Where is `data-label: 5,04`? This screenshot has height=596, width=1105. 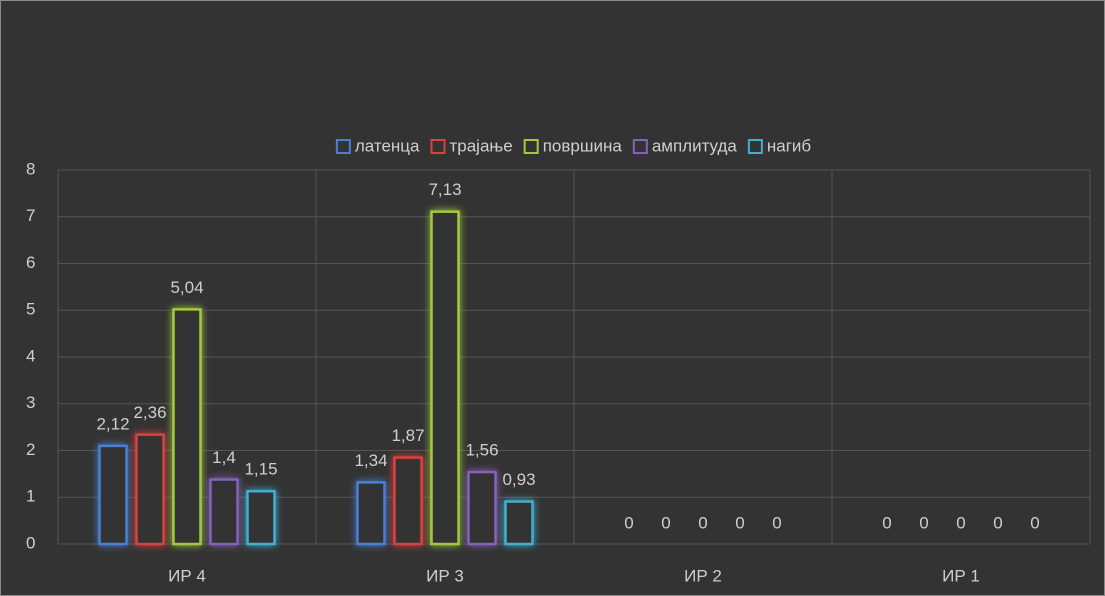 data-label: 5,04 is located at coordinates (186, 287).